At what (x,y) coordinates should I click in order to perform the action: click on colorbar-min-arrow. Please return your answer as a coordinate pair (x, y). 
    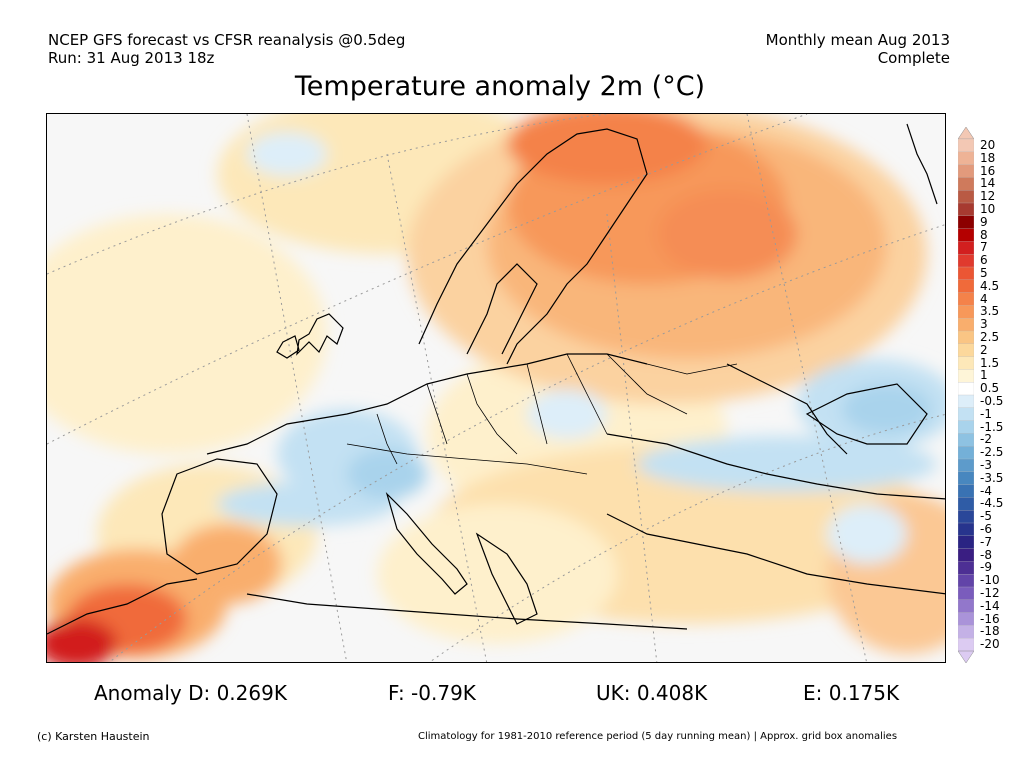
    Looking at the image, I should click on (966, 656).